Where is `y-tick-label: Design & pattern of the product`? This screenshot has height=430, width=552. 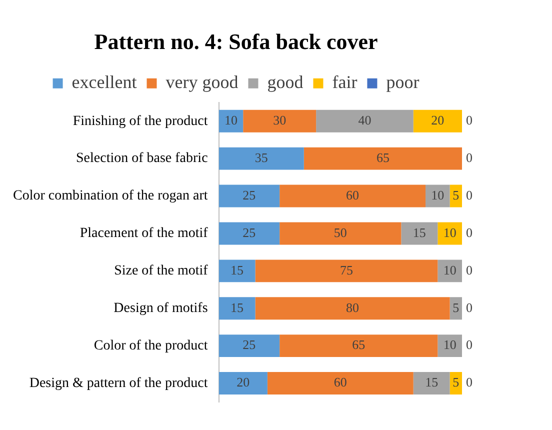 y-tick-label: Design & pattern of the product is located at coordinates (118, 383).